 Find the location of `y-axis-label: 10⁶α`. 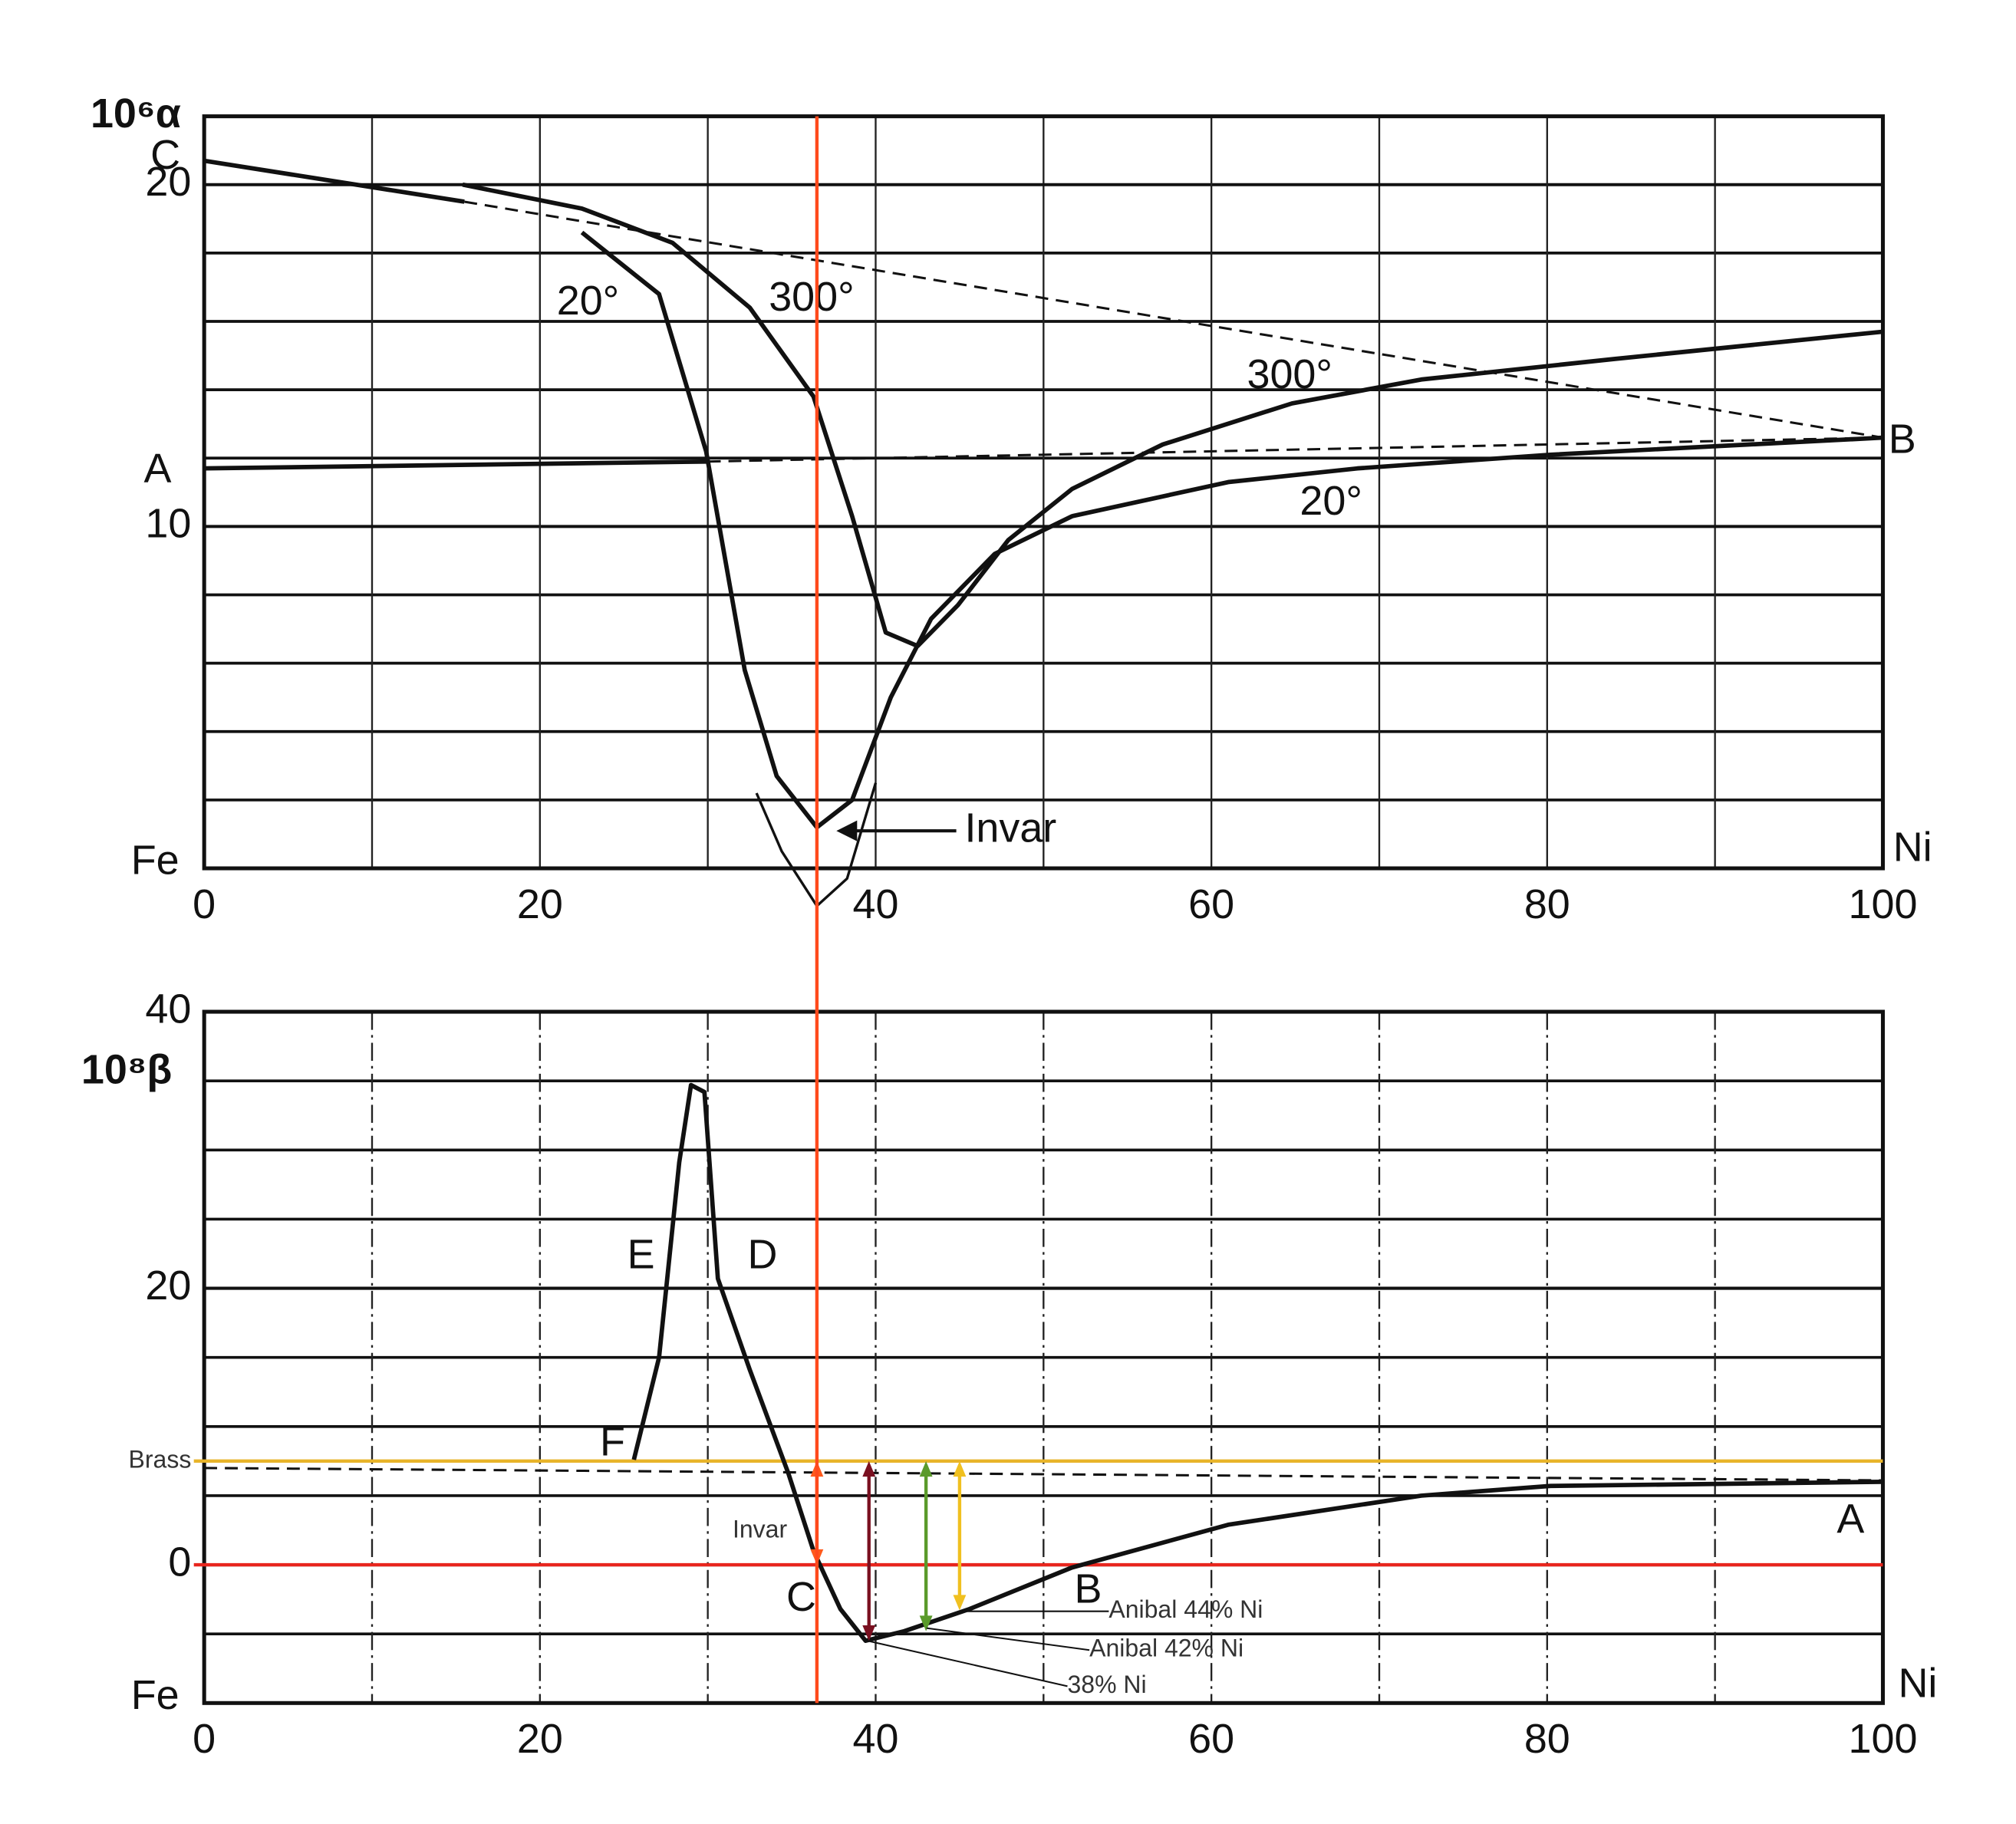

y-axis-label: 10⁶α is located at coordinates (136, 114).